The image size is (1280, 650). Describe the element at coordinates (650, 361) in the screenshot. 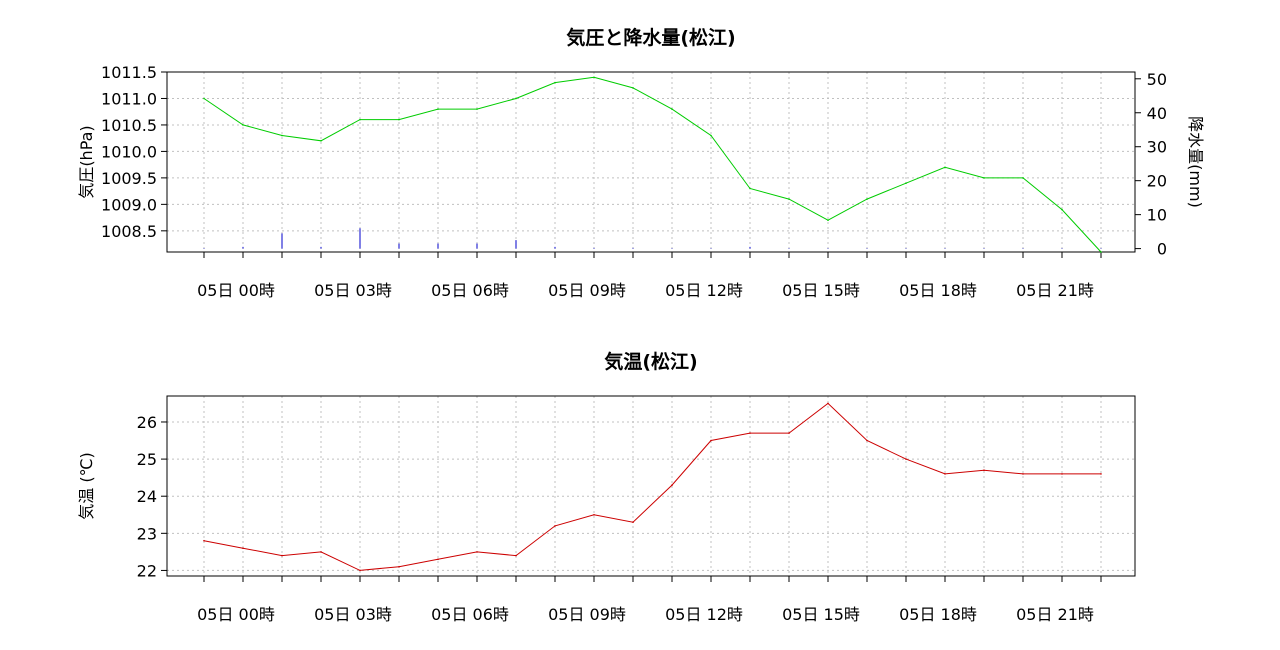

I see `chart-title-temperature: 気温(松江)` at that location.